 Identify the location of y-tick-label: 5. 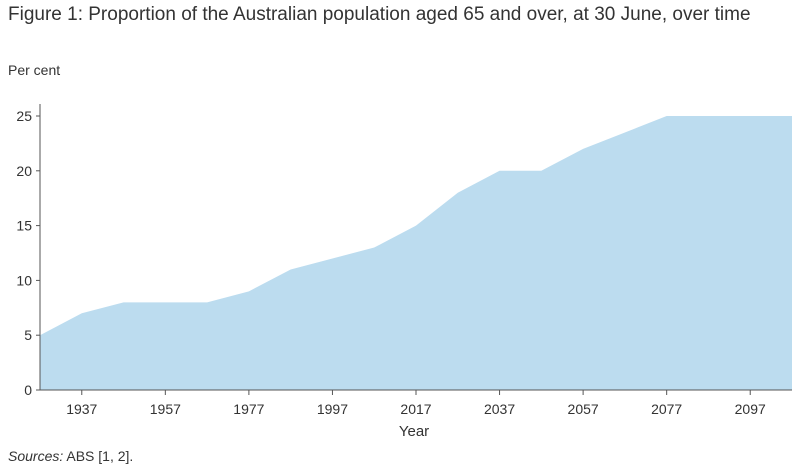
(28, 335).